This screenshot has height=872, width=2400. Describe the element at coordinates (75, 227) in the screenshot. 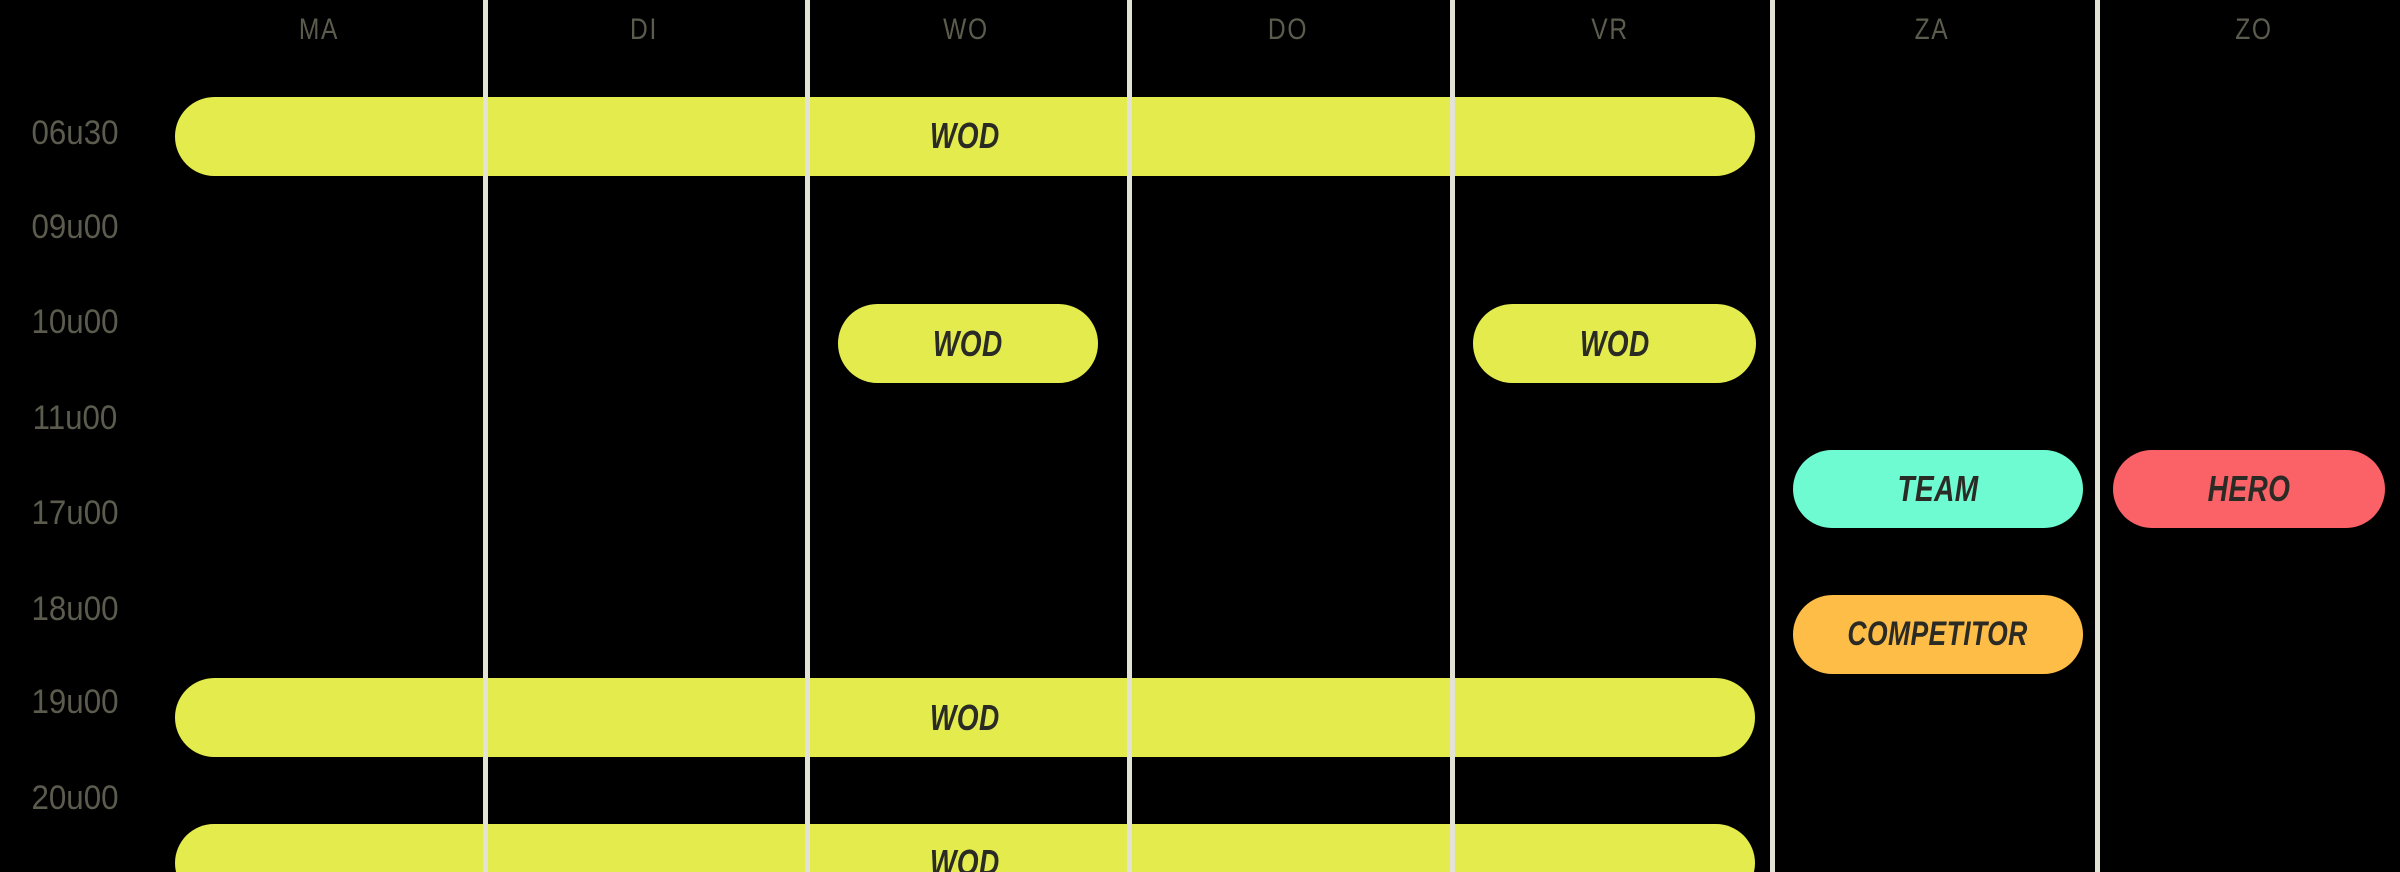

I see `time-label-09u00: 09u00` at that location.